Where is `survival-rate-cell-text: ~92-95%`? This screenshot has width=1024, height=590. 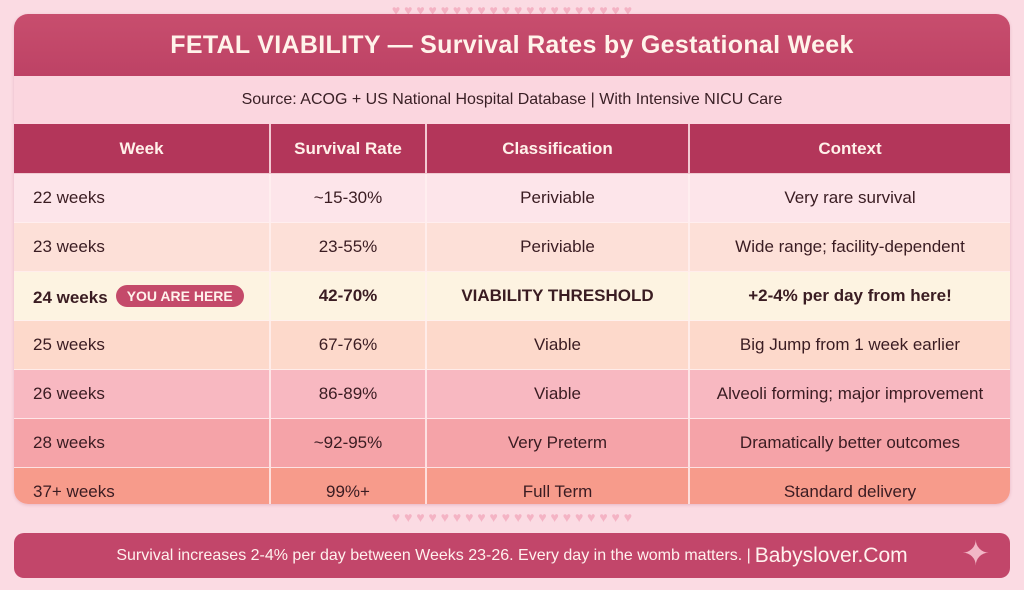
survival-rate-cell-text: ~92-95% is located at coordinates (348, 442).